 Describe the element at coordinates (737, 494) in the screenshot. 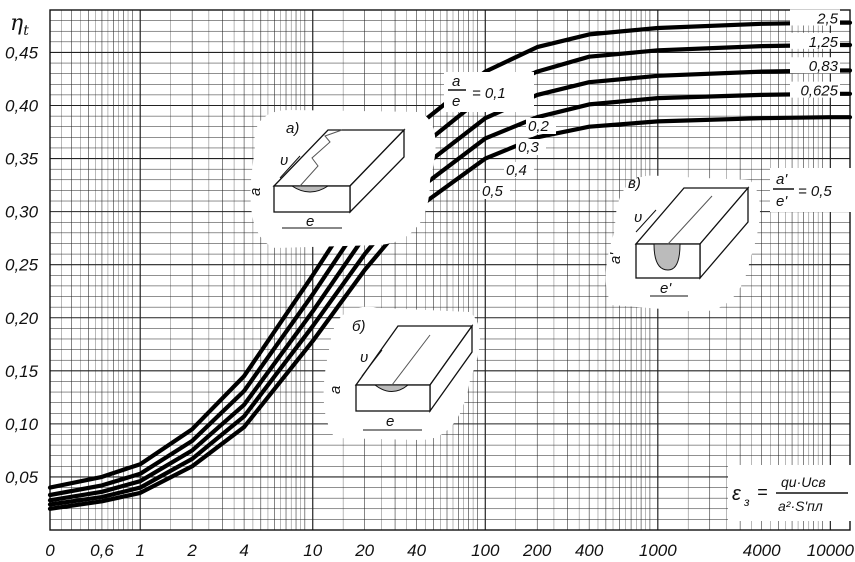

I see `svg-text: ε` at that location.